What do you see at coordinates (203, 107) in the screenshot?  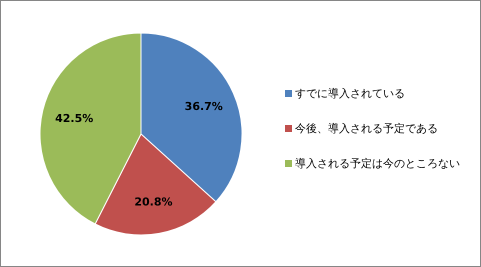 I see `data-label: 36.7%` at bounding box center [203, 107].